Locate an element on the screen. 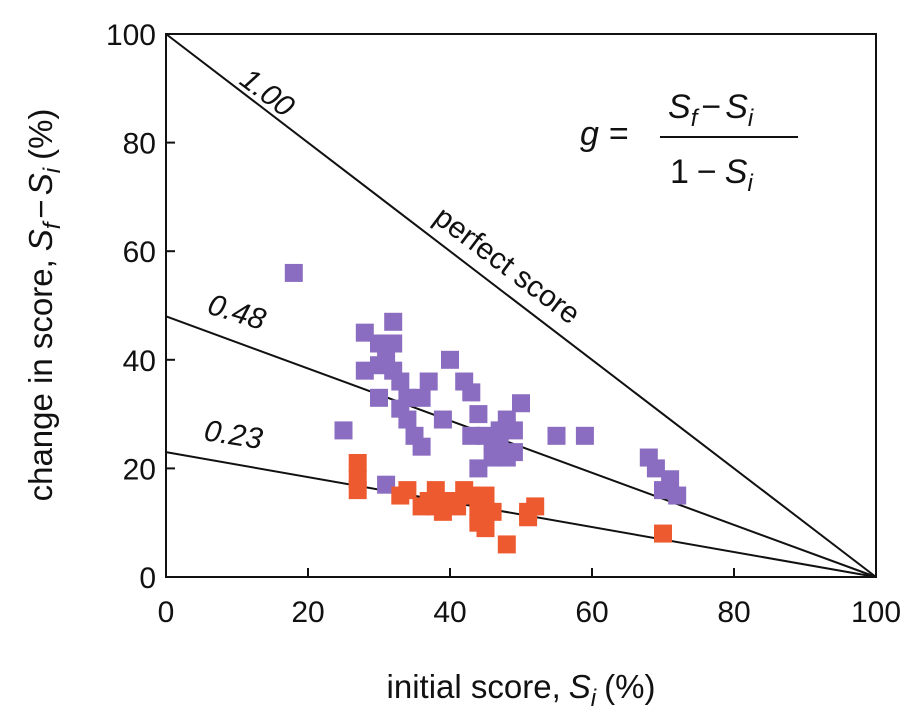 The image size is (921, 713). y-axis-title: change in score,Sf−Si(%) is located at coordinates (44, 305).